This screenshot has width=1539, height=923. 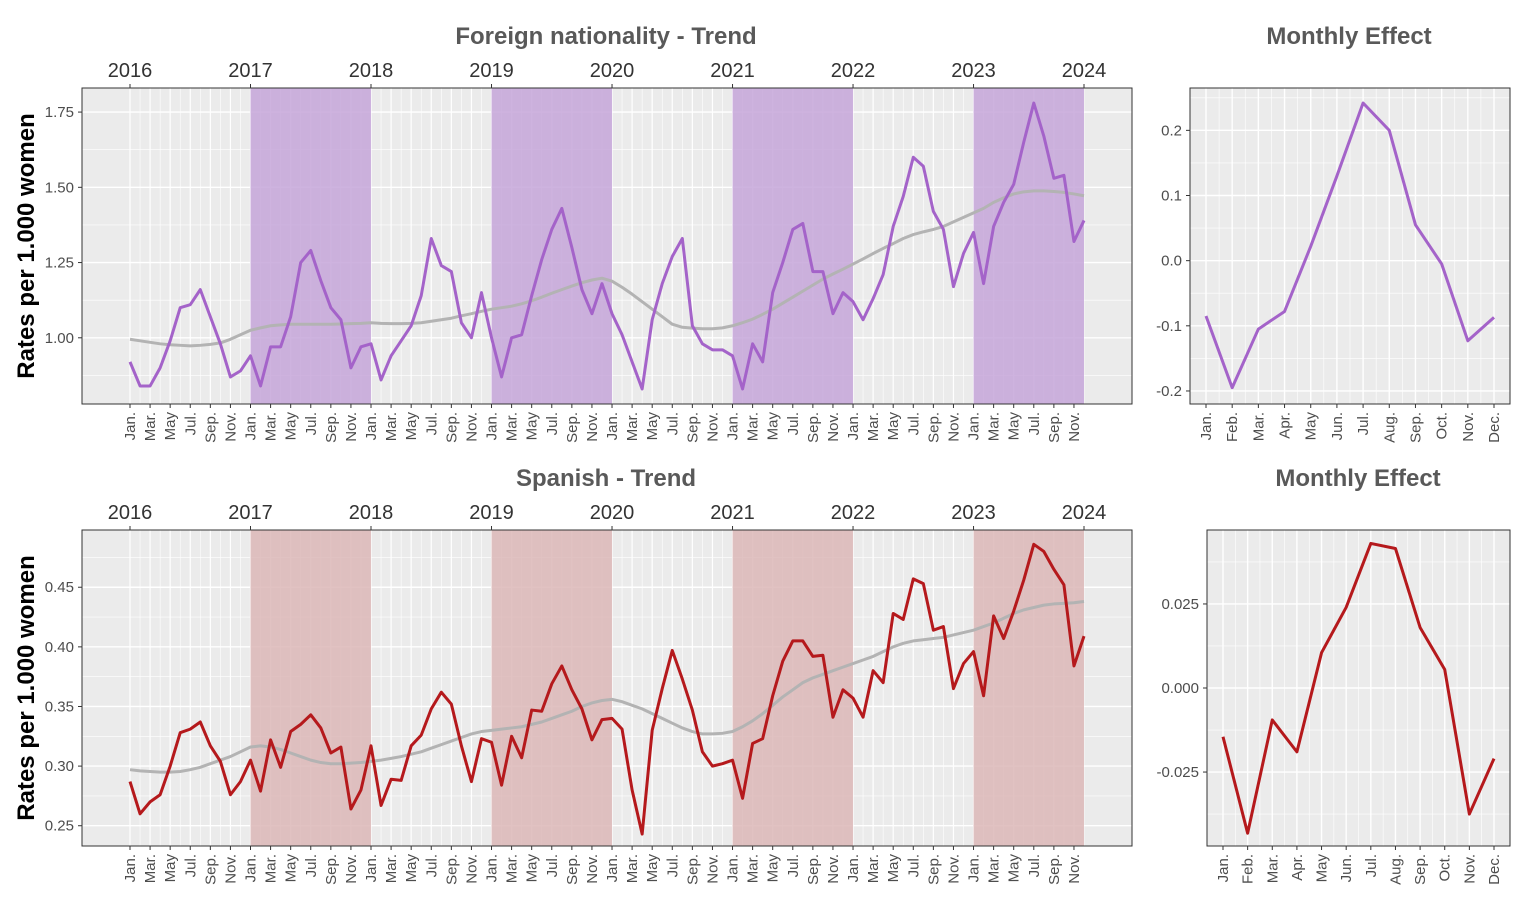 I want to click on year-label: 2017, so click(x=250, y=513).